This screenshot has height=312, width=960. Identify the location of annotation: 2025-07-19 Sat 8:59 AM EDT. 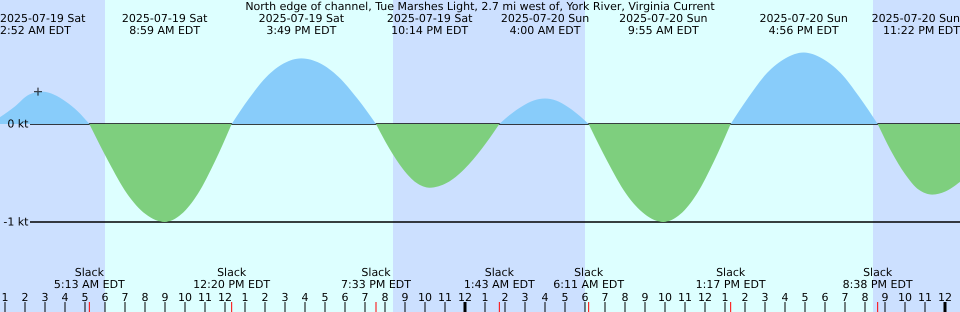
(165, 24).